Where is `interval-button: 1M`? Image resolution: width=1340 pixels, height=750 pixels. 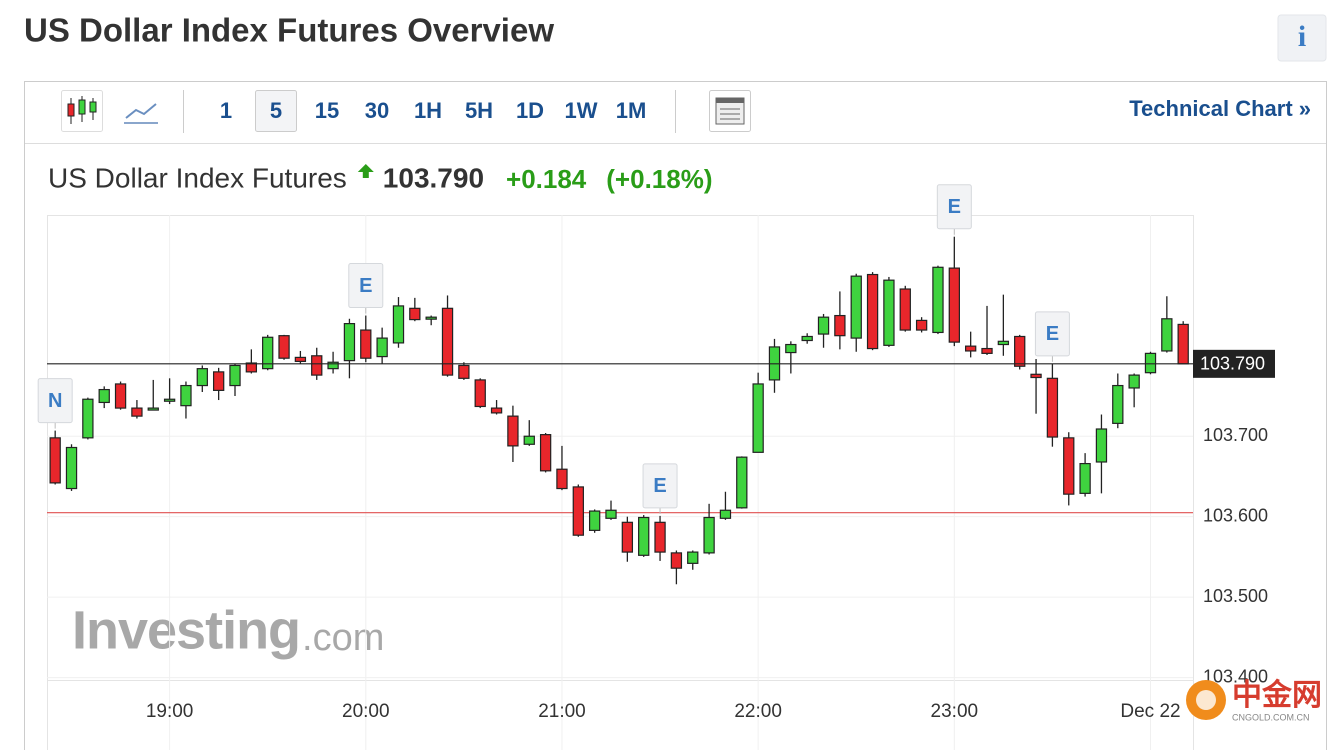
interval-button: 1M is located at coordinates (631, 110).